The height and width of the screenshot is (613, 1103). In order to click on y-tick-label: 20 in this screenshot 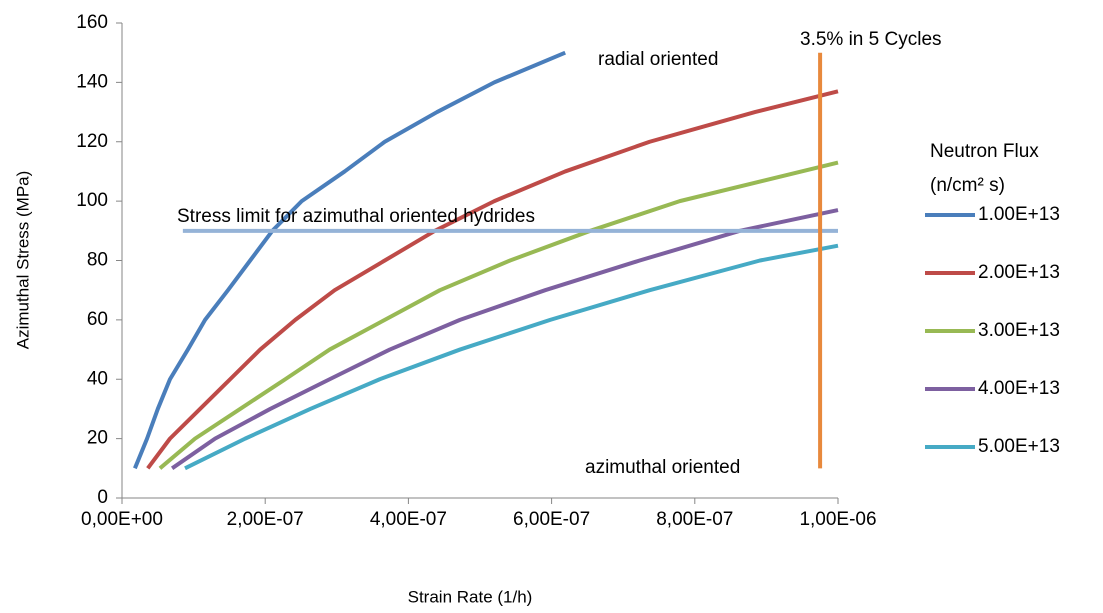, I will do `click(97, 438)`.